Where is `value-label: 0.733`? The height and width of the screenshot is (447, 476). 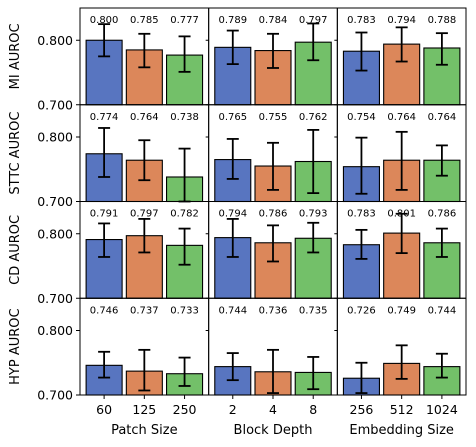
value-label: 0.733 is located at coordinates (184, 310).